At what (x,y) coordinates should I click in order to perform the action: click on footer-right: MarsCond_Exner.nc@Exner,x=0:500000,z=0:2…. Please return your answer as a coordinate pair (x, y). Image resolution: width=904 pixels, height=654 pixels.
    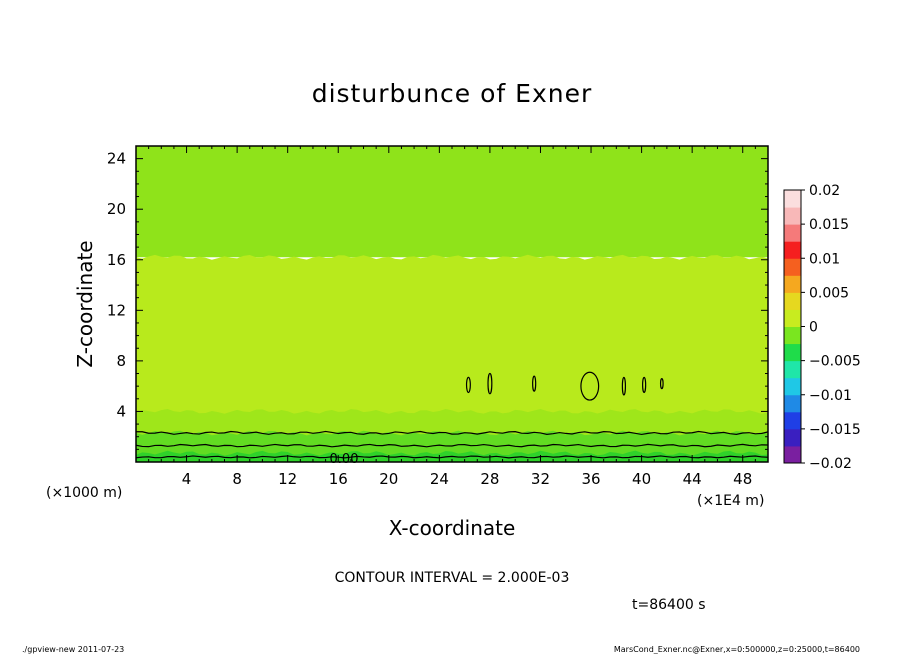
    Looking at the image, I should click on (737, 649).